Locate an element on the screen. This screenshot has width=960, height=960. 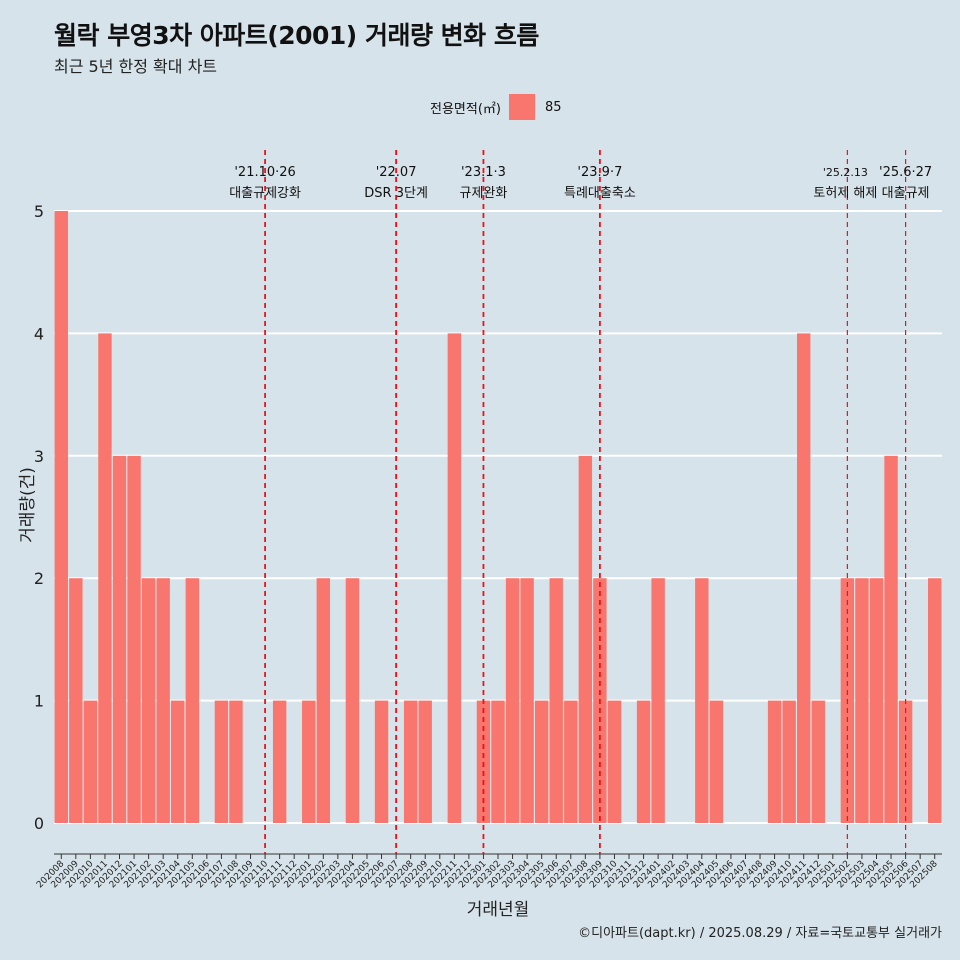
legend: 전용면적(㎡) 85 is located at coordinates (496, 107).